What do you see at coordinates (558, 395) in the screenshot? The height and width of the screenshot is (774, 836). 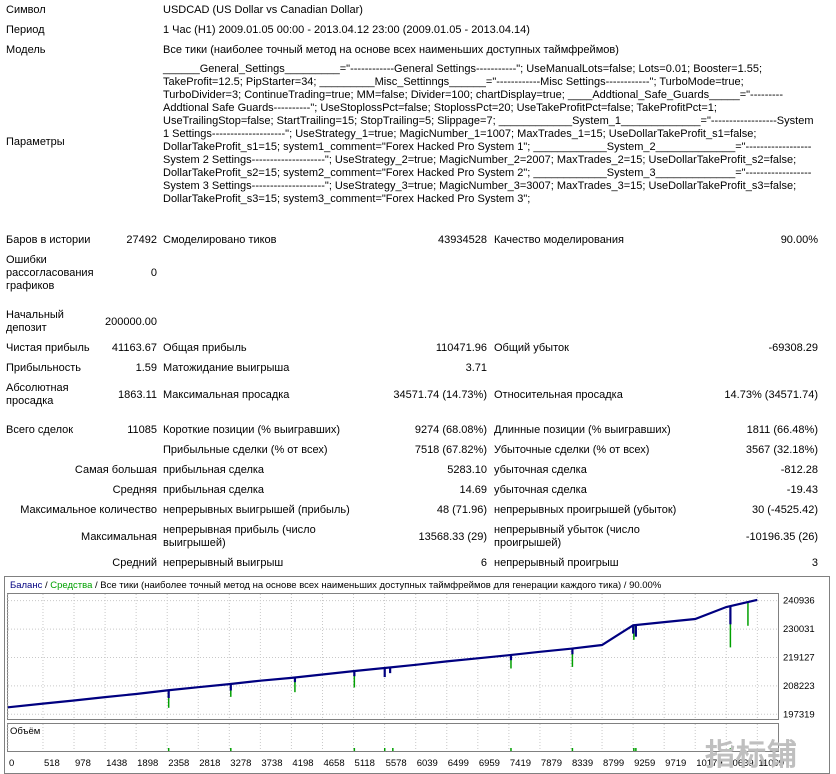 I see `rel-dd-label: Относительная просадка` at bounding box center [558, 395].